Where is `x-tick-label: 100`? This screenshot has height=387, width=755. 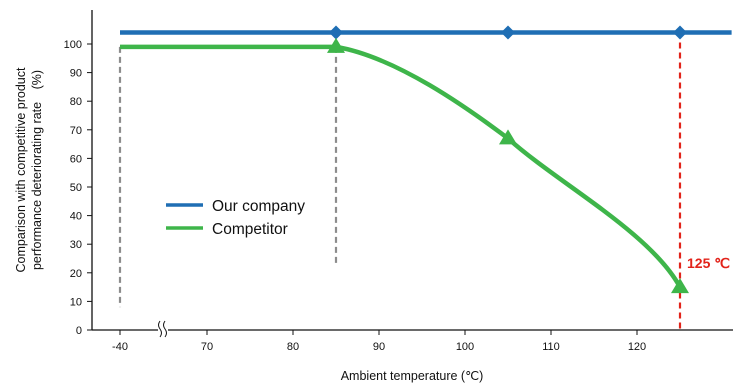
x-tick-label: 100 is located at coordinates (465, 347).